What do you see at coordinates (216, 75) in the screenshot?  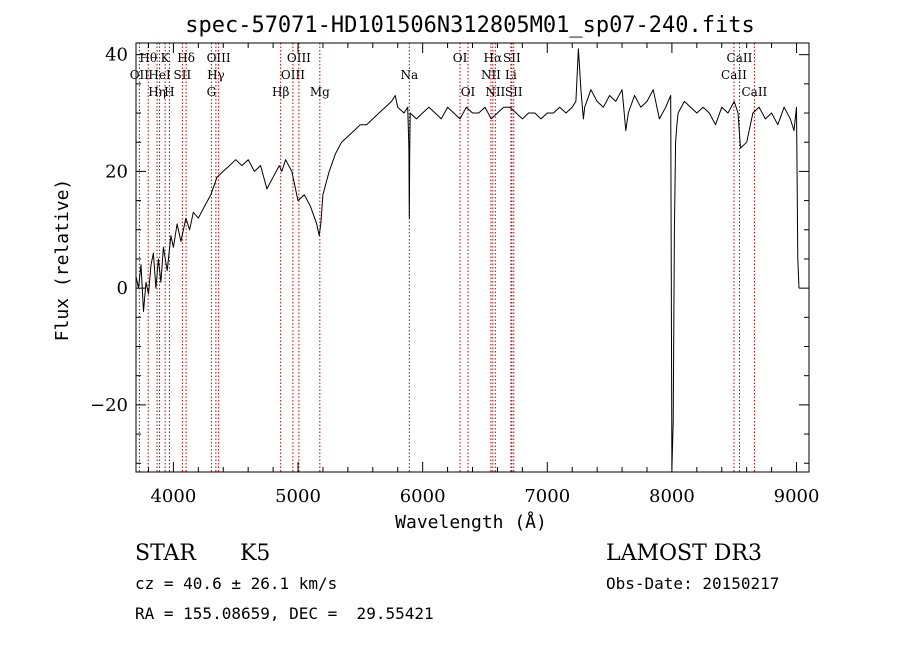 I see `marker-label: Hγ` at bounding box center [216, 75].